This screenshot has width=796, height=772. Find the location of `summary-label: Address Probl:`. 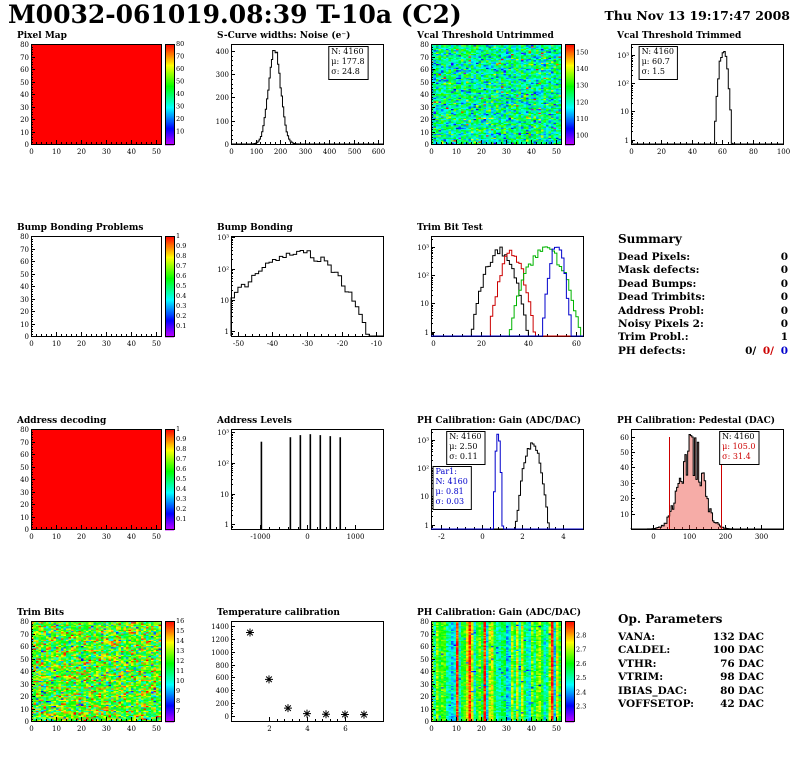

summary-label: Address Probl: is located at coordinates (661, 310).